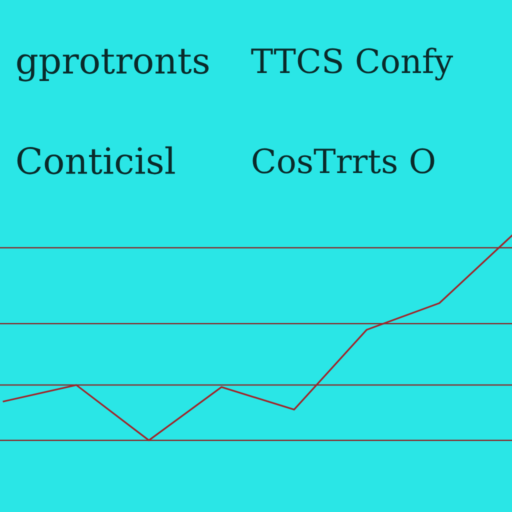 The height and width of the screenshot is (512, 512). I want to click on text: CosTrrts O, so click(343, 161).